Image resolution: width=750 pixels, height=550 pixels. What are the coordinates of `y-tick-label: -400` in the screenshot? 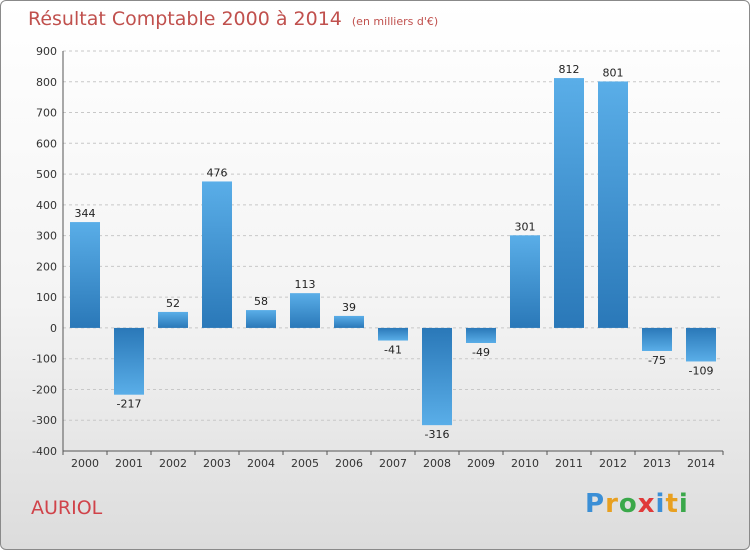 It's located at (44, 451).